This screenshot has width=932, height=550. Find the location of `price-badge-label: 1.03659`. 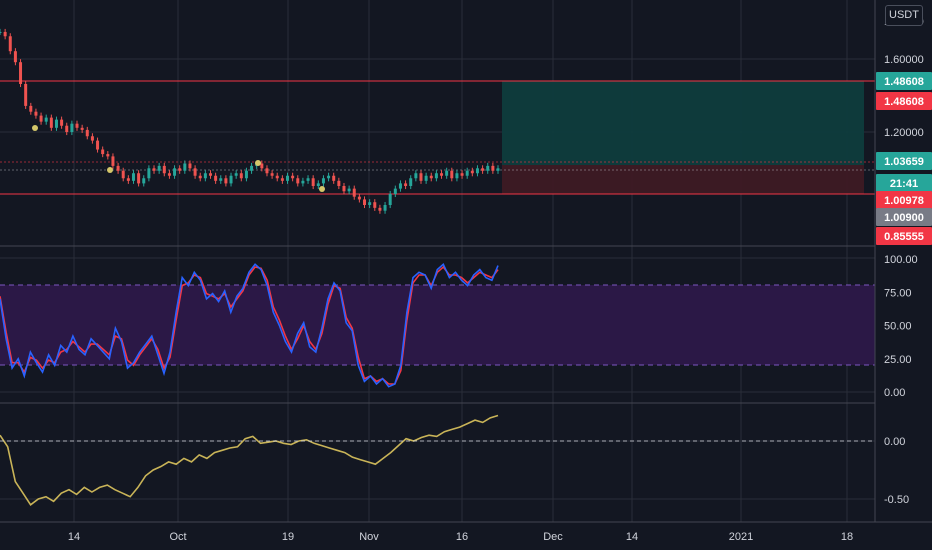

price-badge-label: 1.03659 is located at coordinates (904, 162).